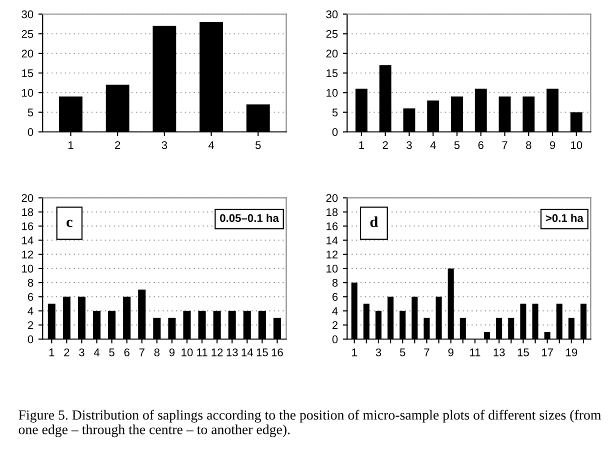 Image resolution: width=609 pixels, height=471 pixels. What do you see at coordinates (374, 222) in the screenshot?
I see `annotation: d` at bounding box center [374, 222].